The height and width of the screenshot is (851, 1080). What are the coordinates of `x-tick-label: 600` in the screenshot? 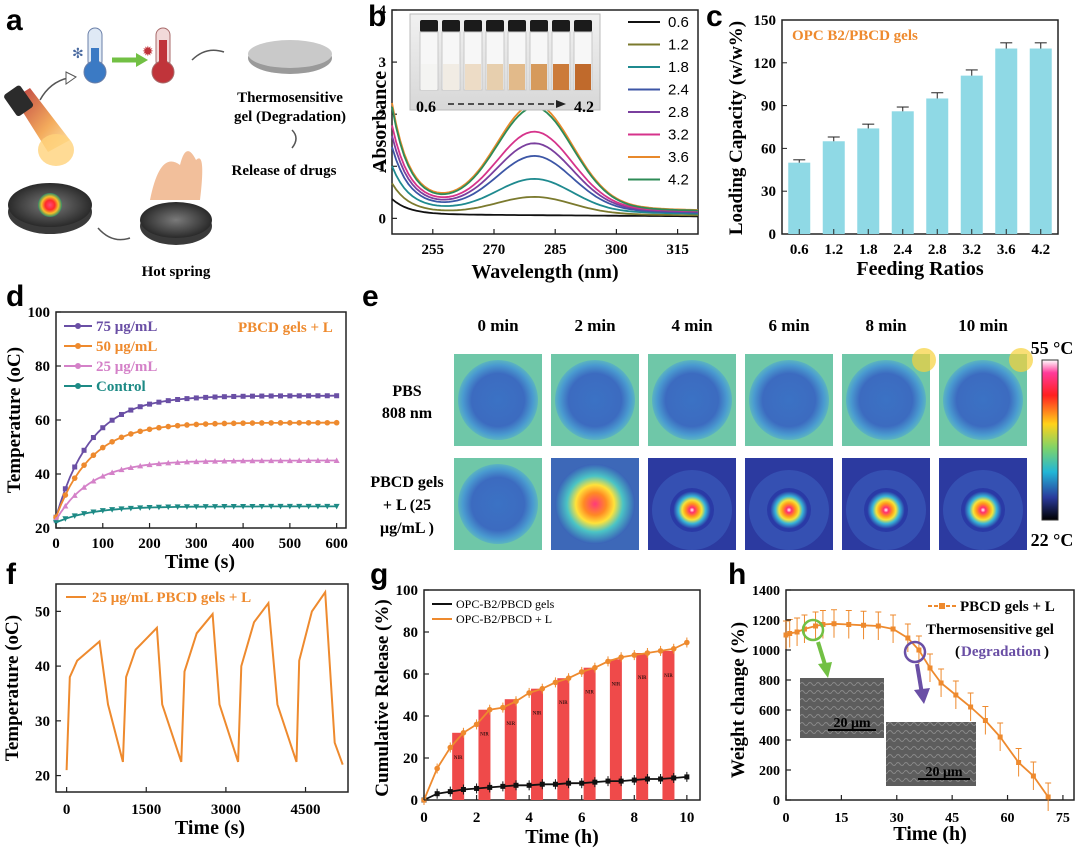 It's located at (336, 544).